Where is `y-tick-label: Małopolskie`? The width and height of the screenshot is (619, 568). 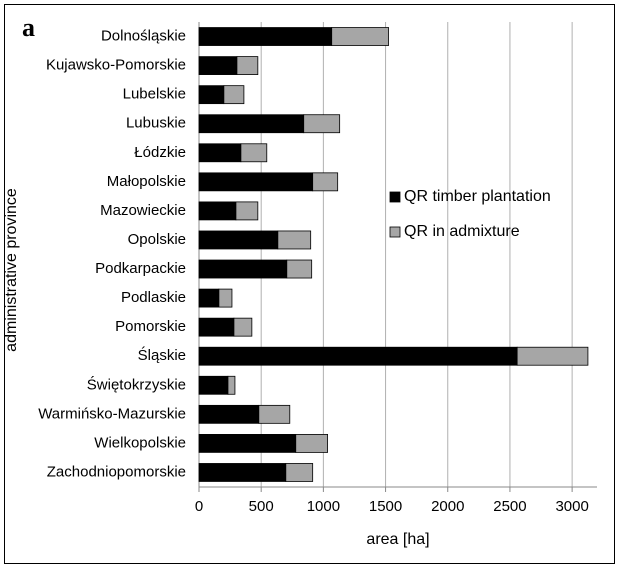
y-tick-label: Małopolskie is located at coordinates (146, 181).